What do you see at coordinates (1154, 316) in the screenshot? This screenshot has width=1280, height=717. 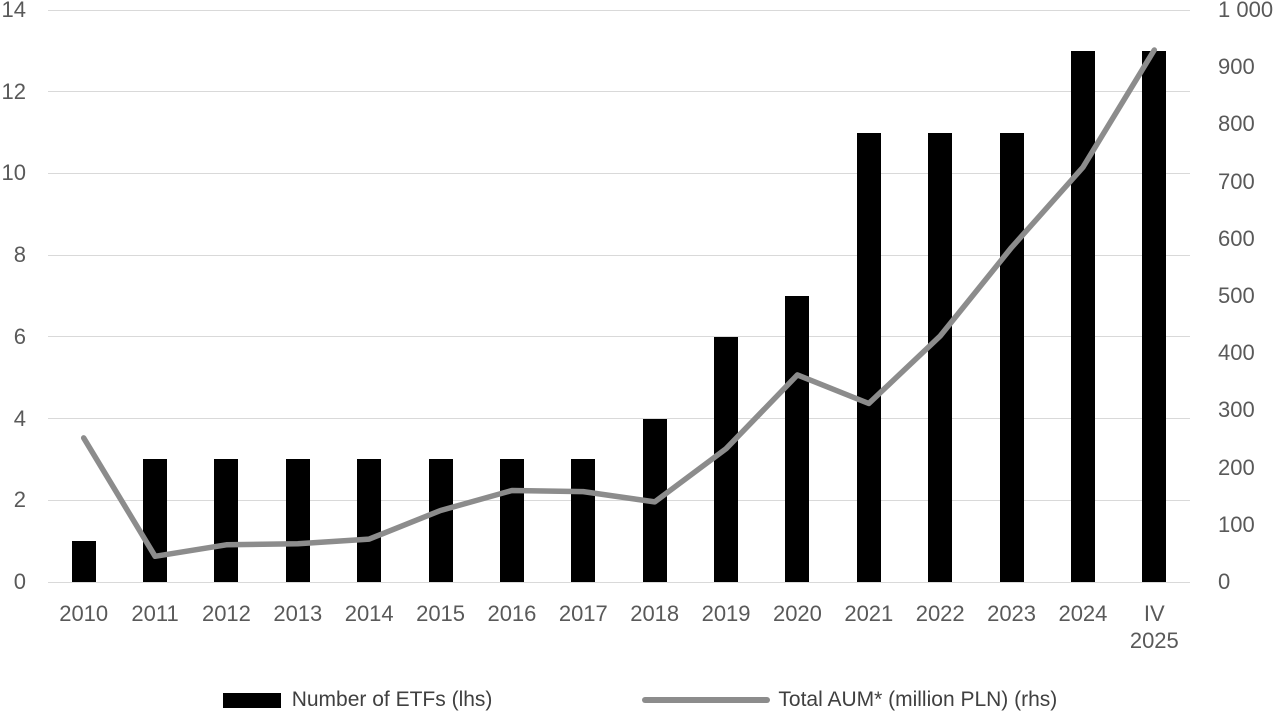 I see `bar-IV-2025` at bounding box center [1154, 316].